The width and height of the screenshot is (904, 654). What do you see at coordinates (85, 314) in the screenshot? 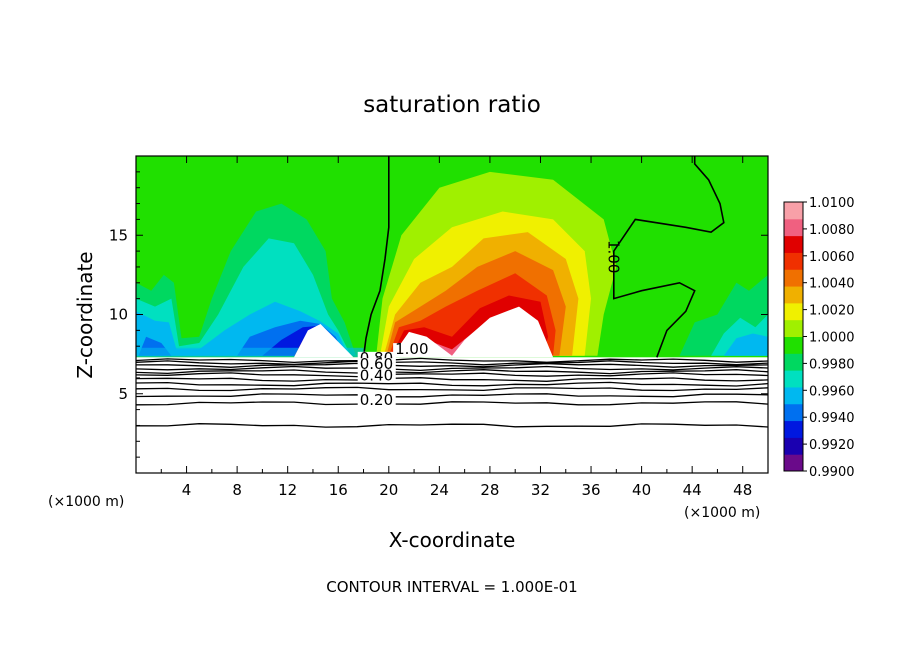
I see `y-axis-title: Z-coordinate` at bounding box center [85, 314].